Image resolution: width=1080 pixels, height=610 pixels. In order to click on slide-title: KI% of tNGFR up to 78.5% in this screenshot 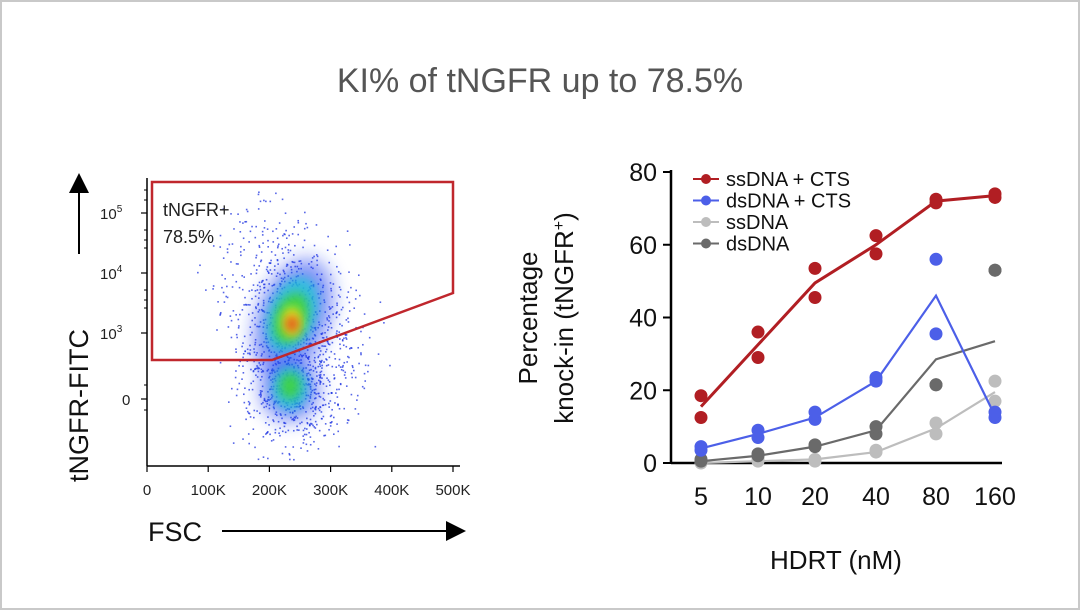, I will do `click(540, 81)`.